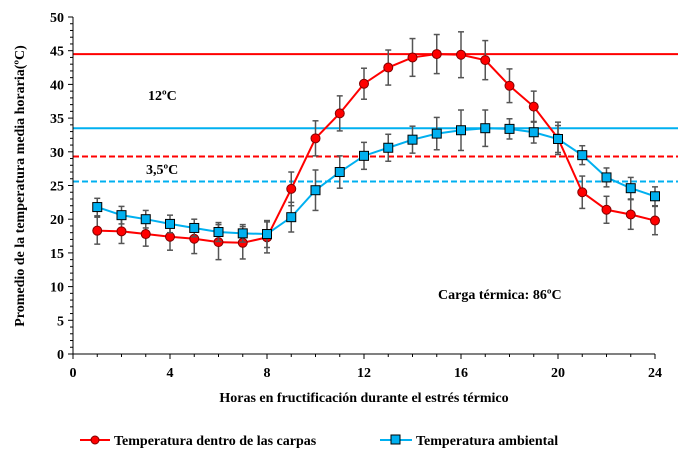 This screenshot has width=678, height=467. Describe the element at coordinates (60, 355) in the screenshot. I see `y-tick-label: 0` at that location.